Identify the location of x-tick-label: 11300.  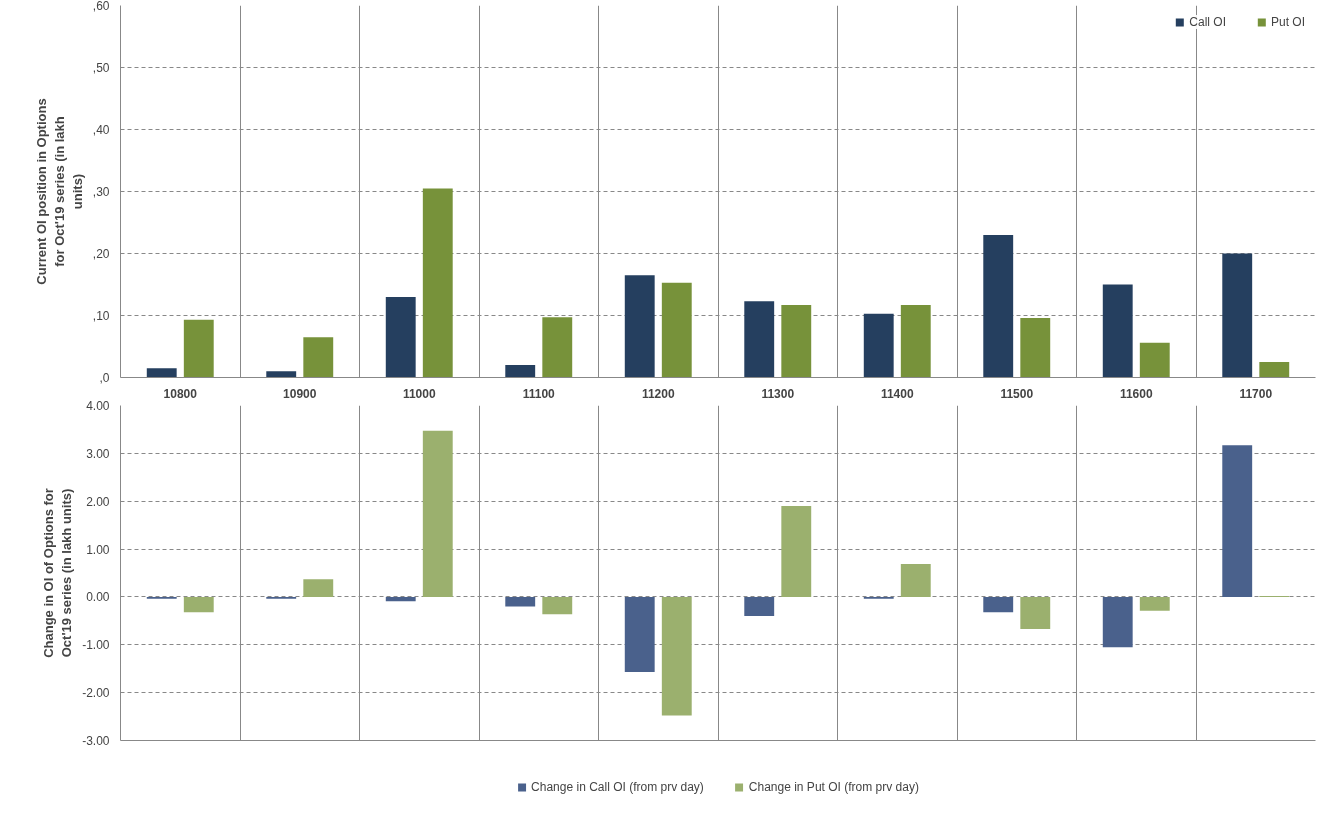
(778, 393).